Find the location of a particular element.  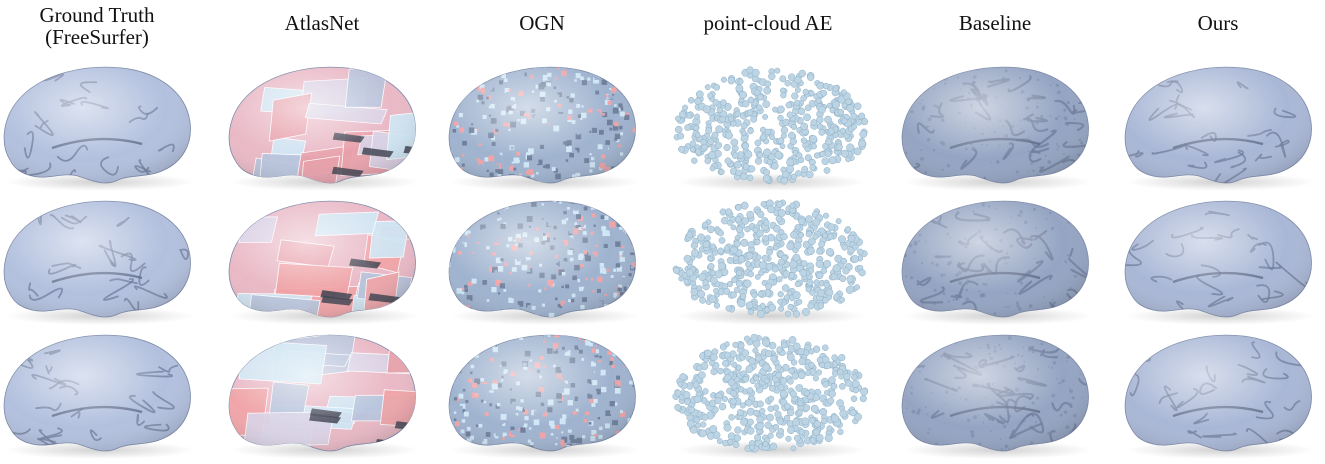

column-header-atlasnet: AtlasNet is located at coordinates (322, 34).